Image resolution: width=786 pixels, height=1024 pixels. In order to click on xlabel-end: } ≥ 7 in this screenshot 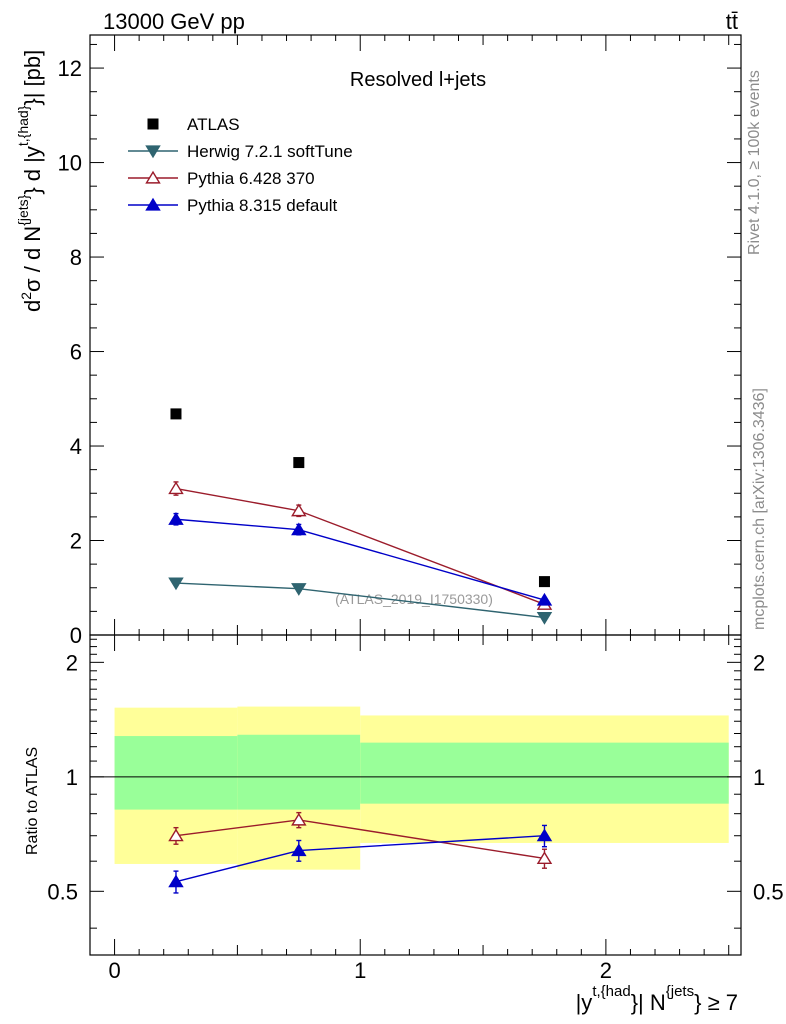, I will do `click(716, 1002)`.